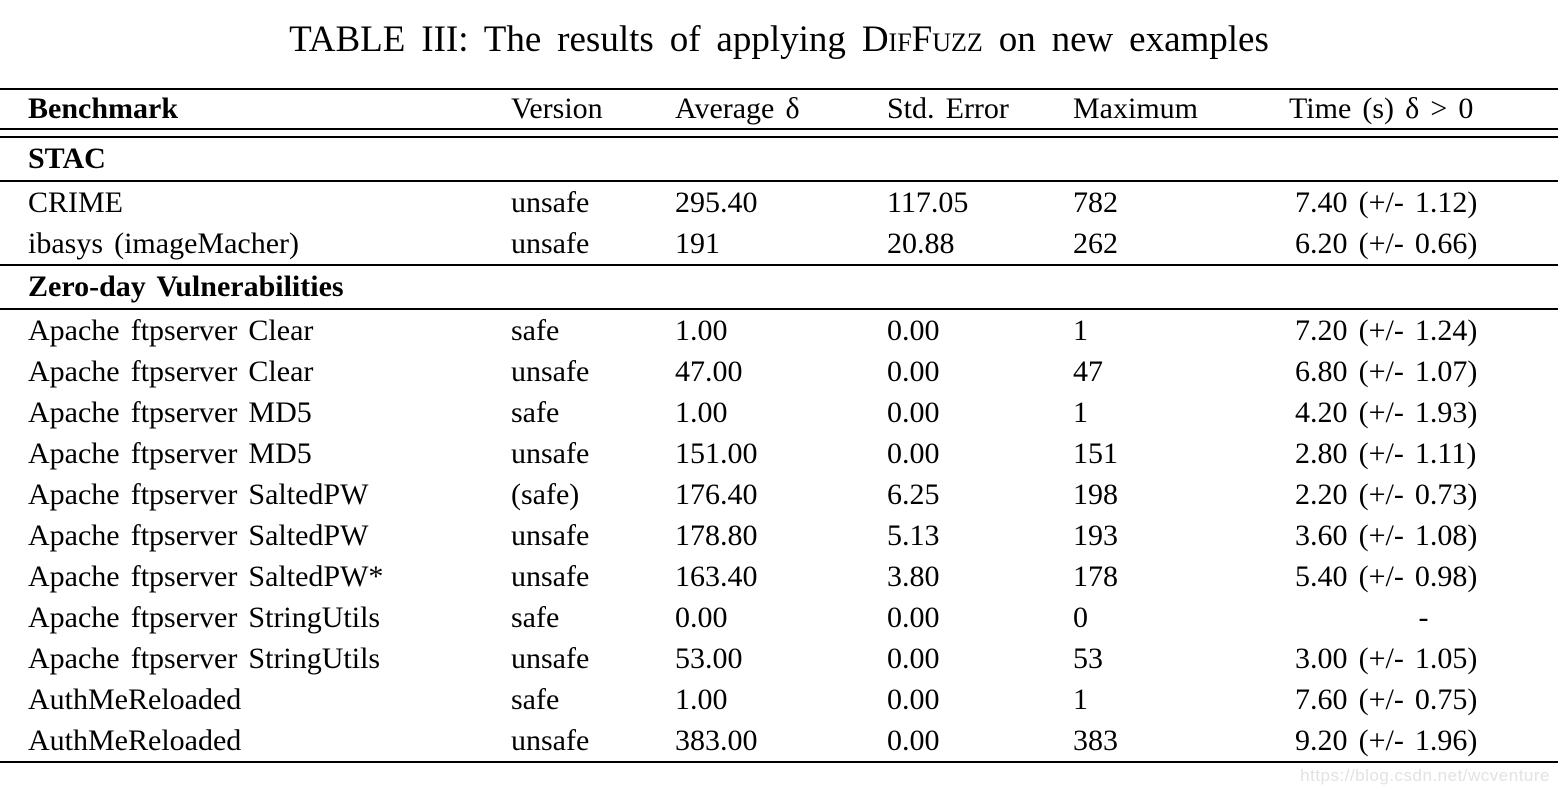 This screenshot has width=1558, height=798. What do you see at coordinates (206, 576) in the screenshot?
I see `cell-benchmark: Apache ftpserver SaltedPW*` at bounding box center [206, 576].